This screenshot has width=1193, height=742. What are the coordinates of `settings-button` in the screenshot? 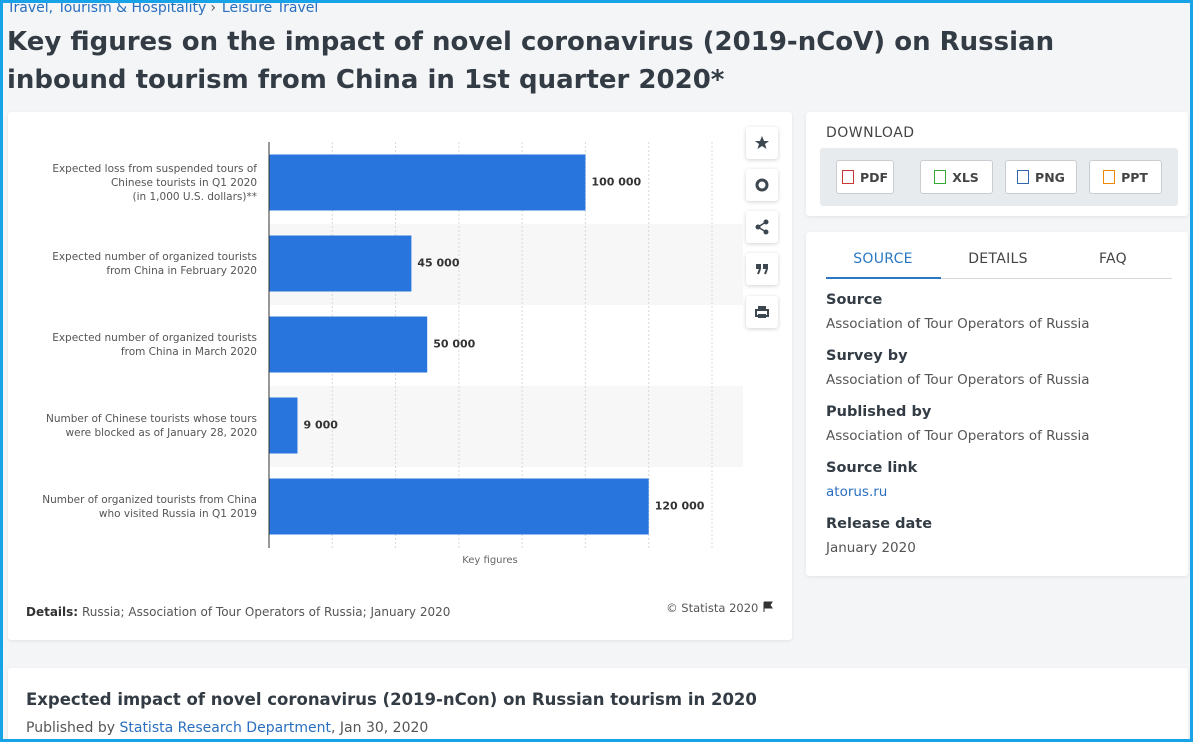 It's located at (762, 185).